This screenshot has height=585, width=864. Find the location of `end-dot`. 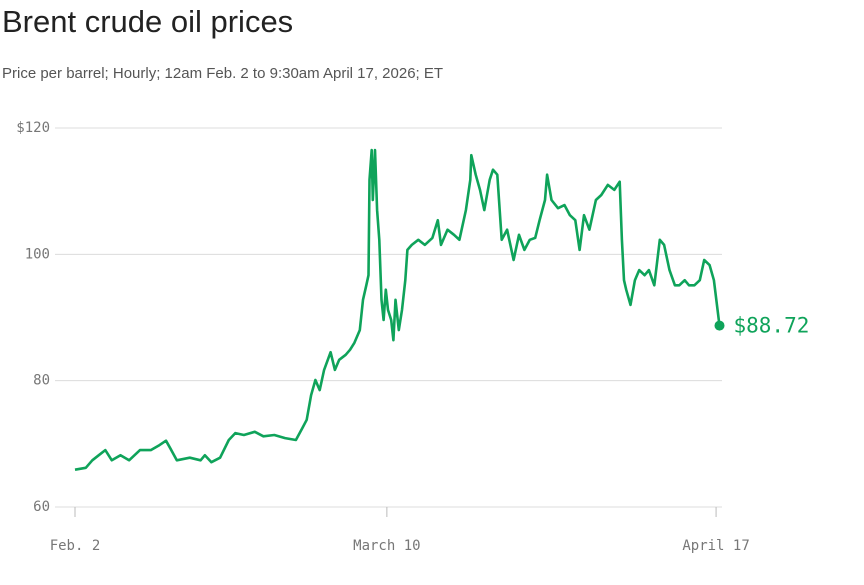

end-dot is located at coordinates (719, 325).